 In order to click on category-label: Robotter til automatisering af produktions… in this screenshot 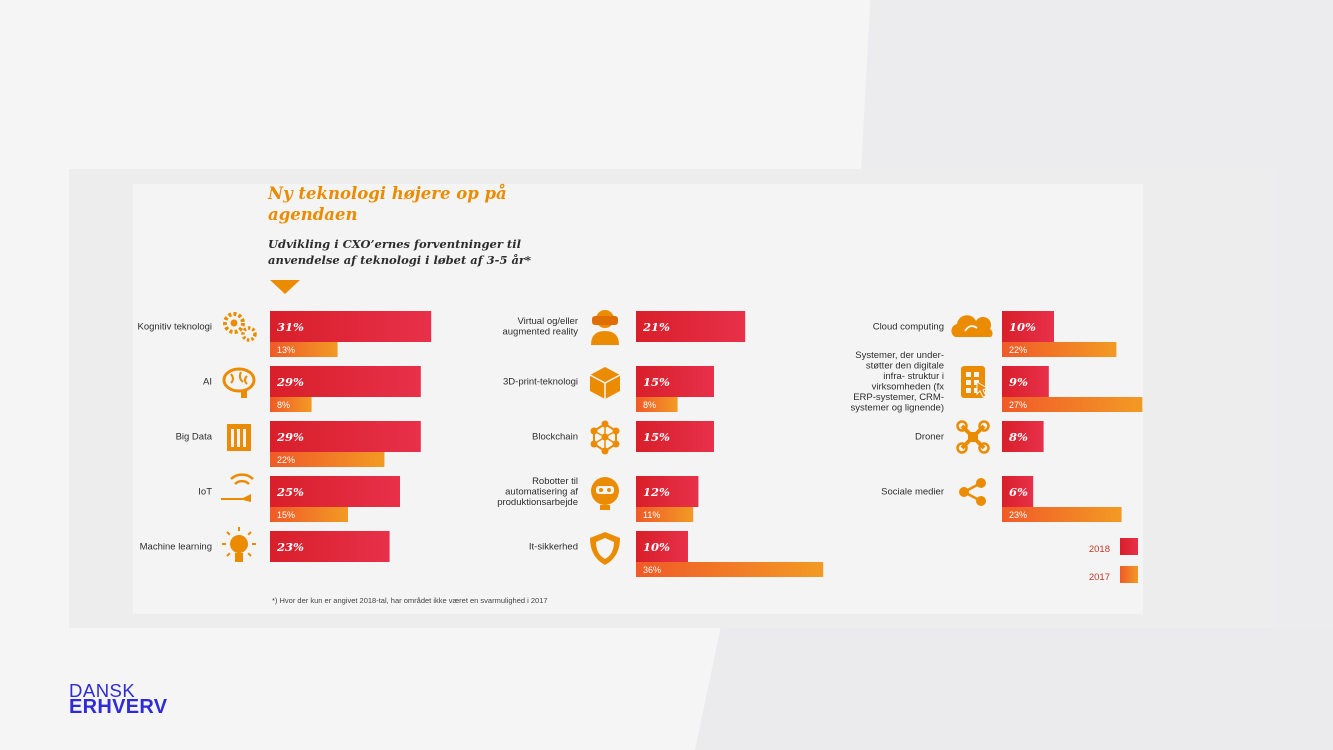, I will do `click(537, 492)`.